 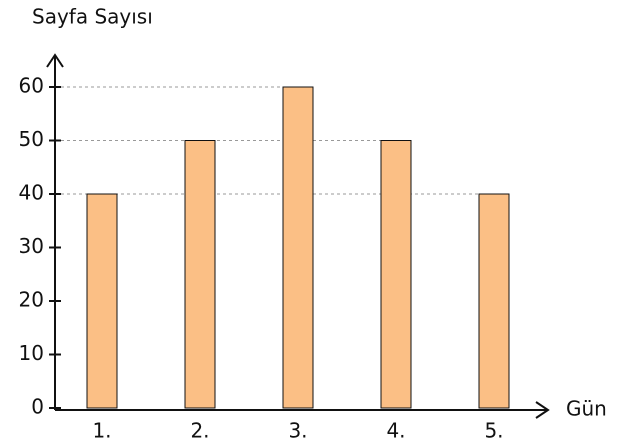 What do you see at coordinates (586, 409) in the screenshot?
I see `x-axis-label: Gün` at bounding box center [586, 409].